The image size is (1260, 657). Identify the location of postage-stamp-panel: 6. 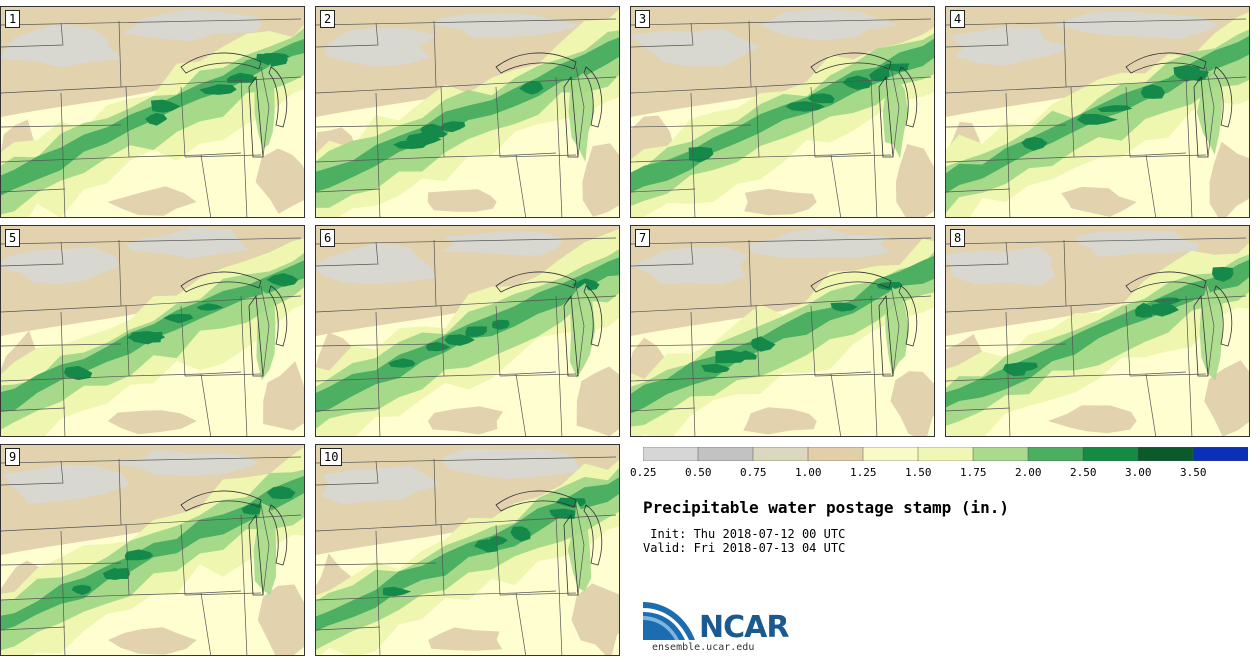
(467, 331).